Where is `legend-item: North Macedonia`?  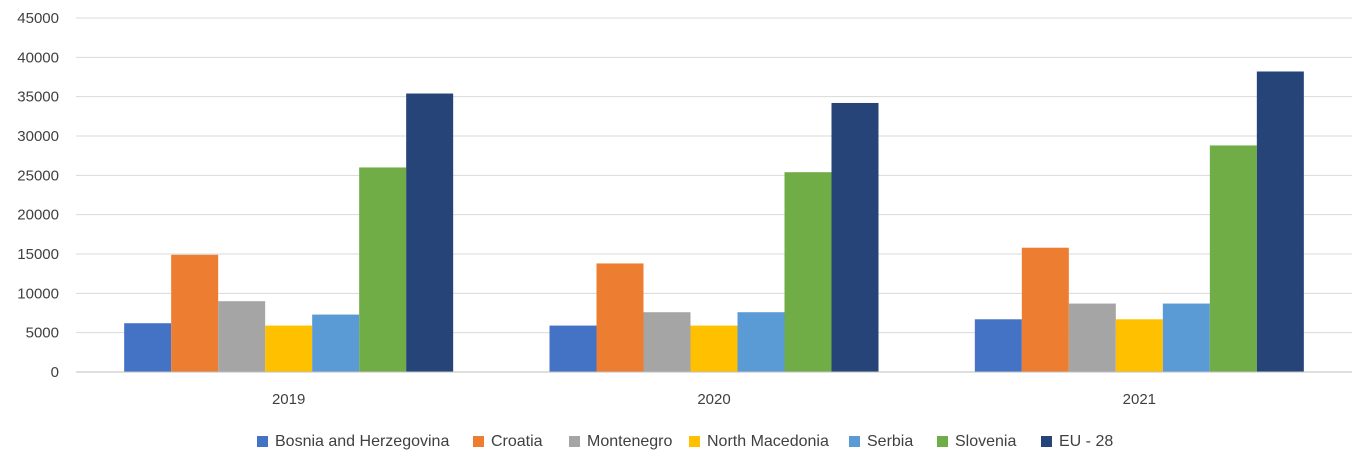 legend-item: North Macedonia is located at coordinates (759, 441).